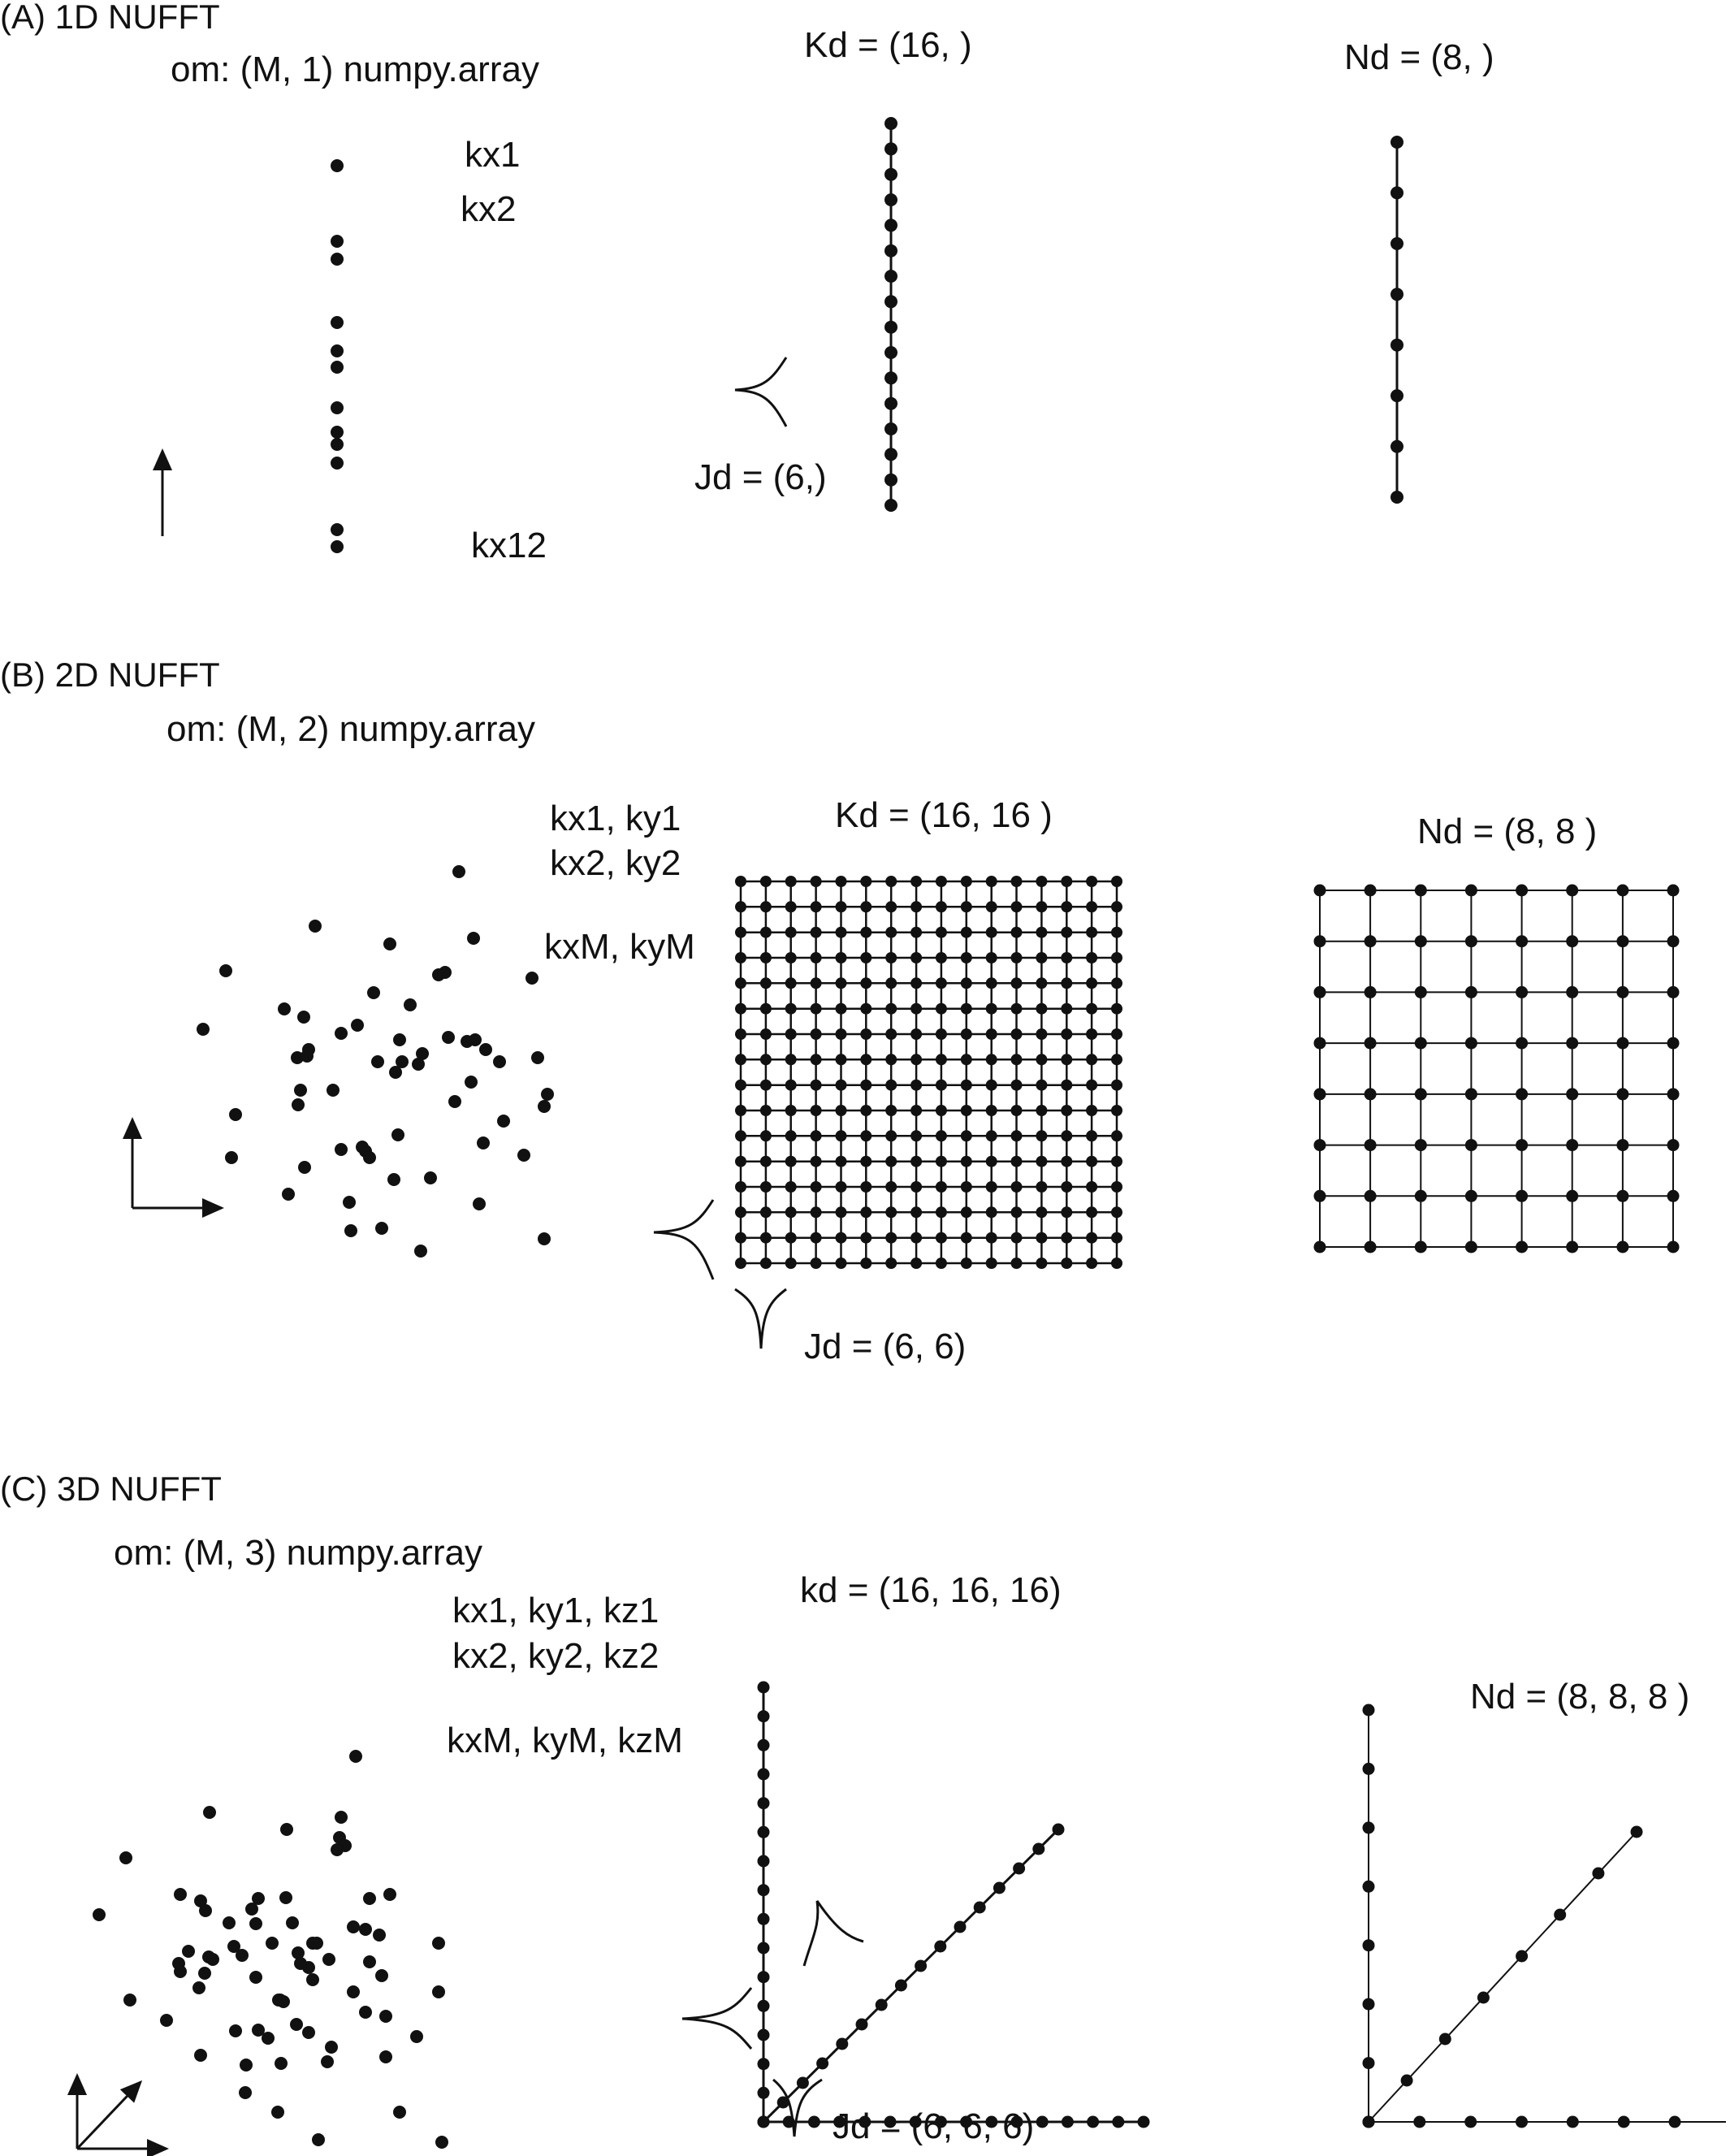  What do you see at coordinates (1143, 2121) in the screenshot?
I see `kd-x-axis-node` at bounding box center [1143, 2121].